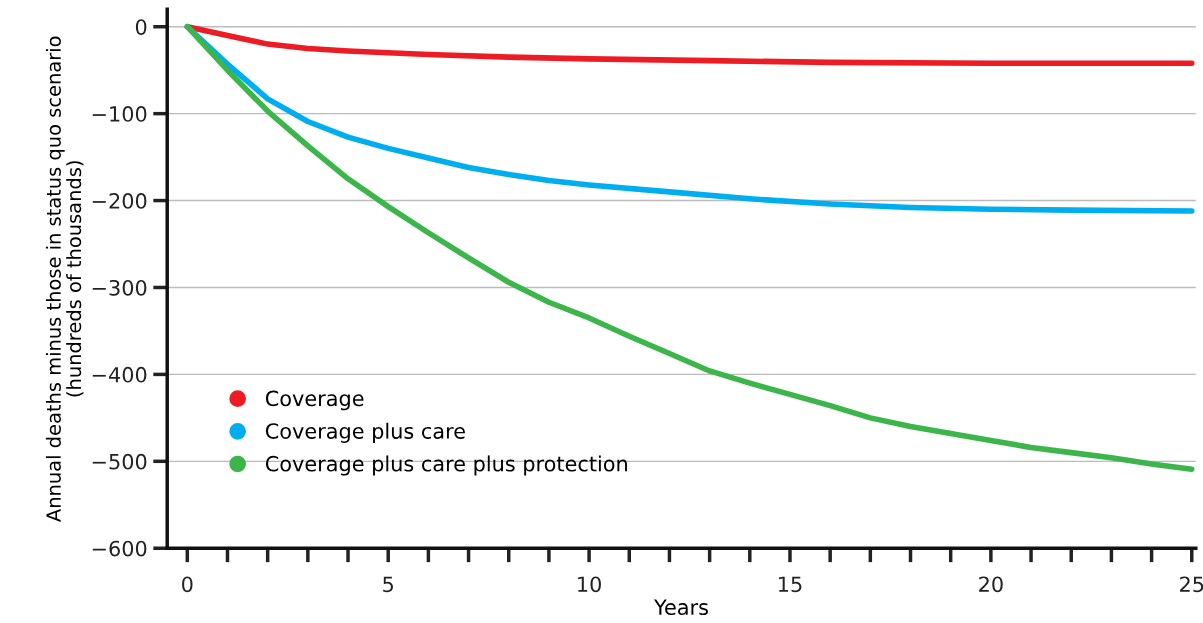 Image resolution: width=1203 pixels, height=623 pixels. Describe the element at coordinates (119, 287) in the screenshot. I see `y-tick-label: −300` at that location.